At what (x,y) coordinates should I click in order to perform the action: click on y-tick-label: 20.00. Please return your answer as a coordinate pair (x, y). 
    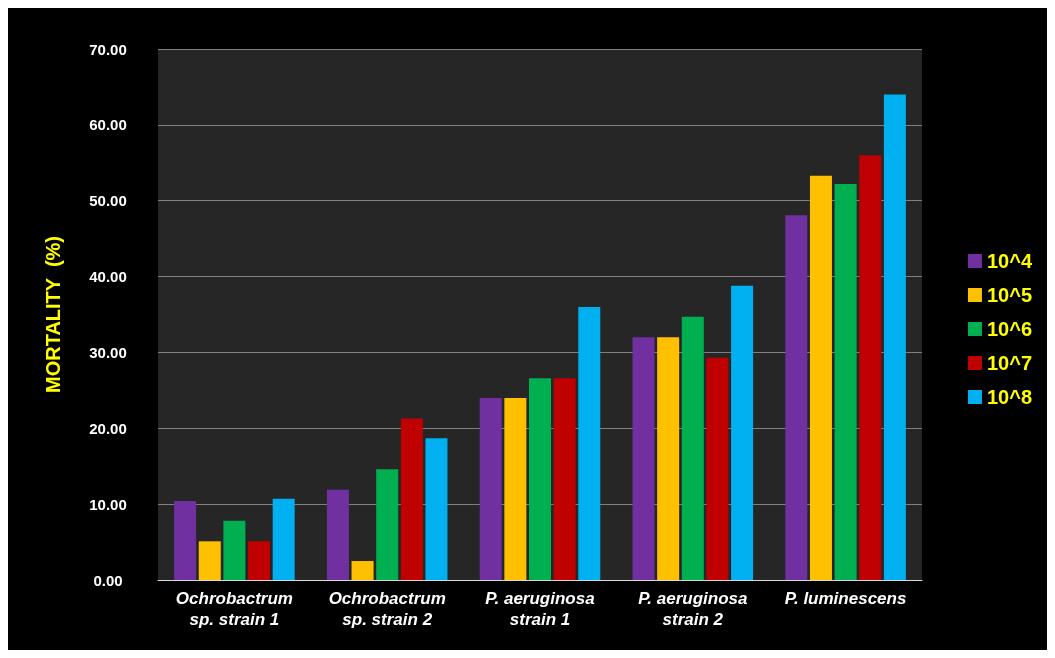
    Looking at the image, I should click on (108, 428).